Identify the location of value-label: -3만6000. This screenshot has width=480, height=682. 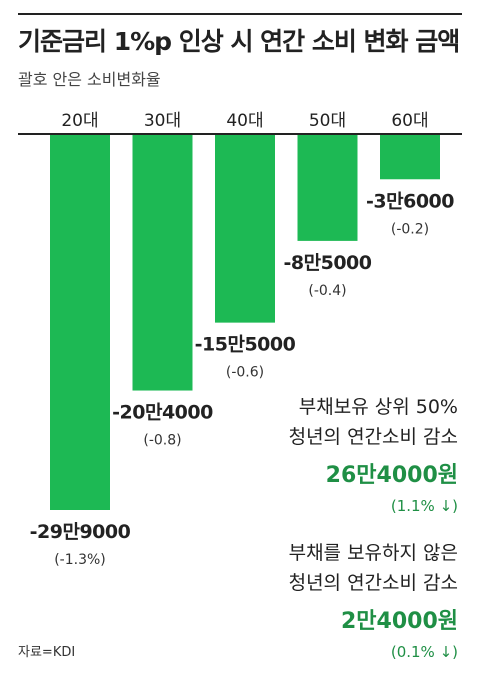
(410, 201).